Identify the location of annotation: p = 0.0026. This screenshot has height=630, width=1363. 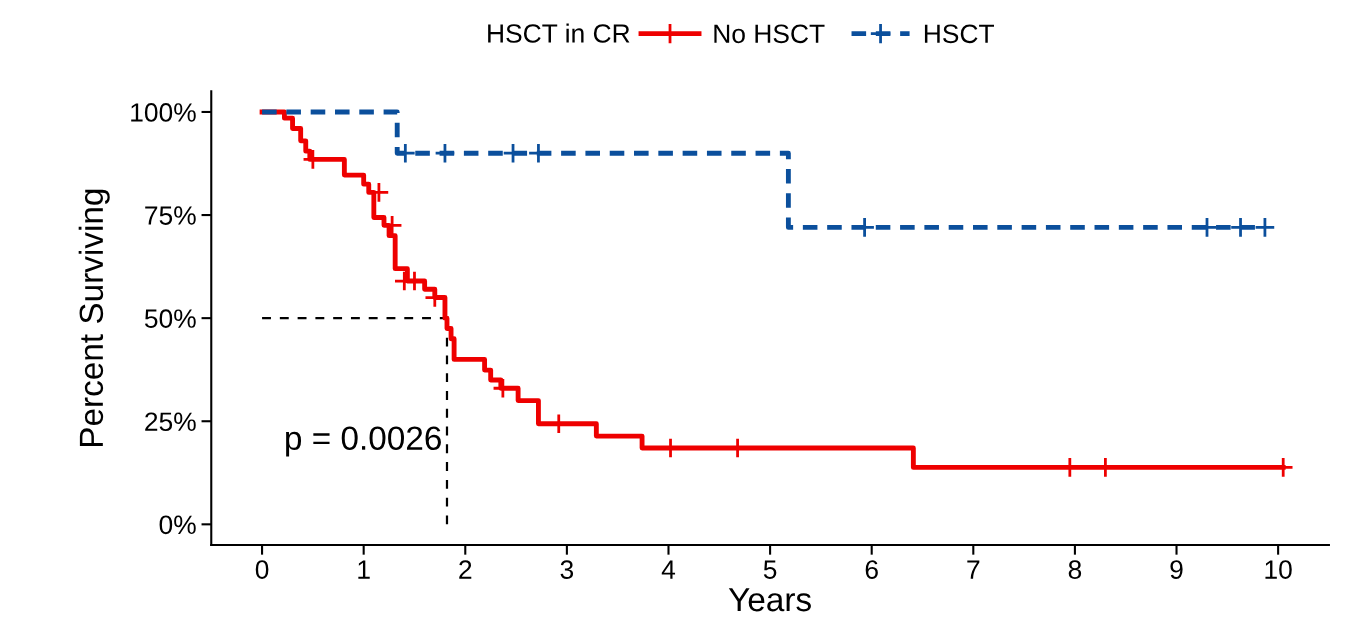
(363, 441).